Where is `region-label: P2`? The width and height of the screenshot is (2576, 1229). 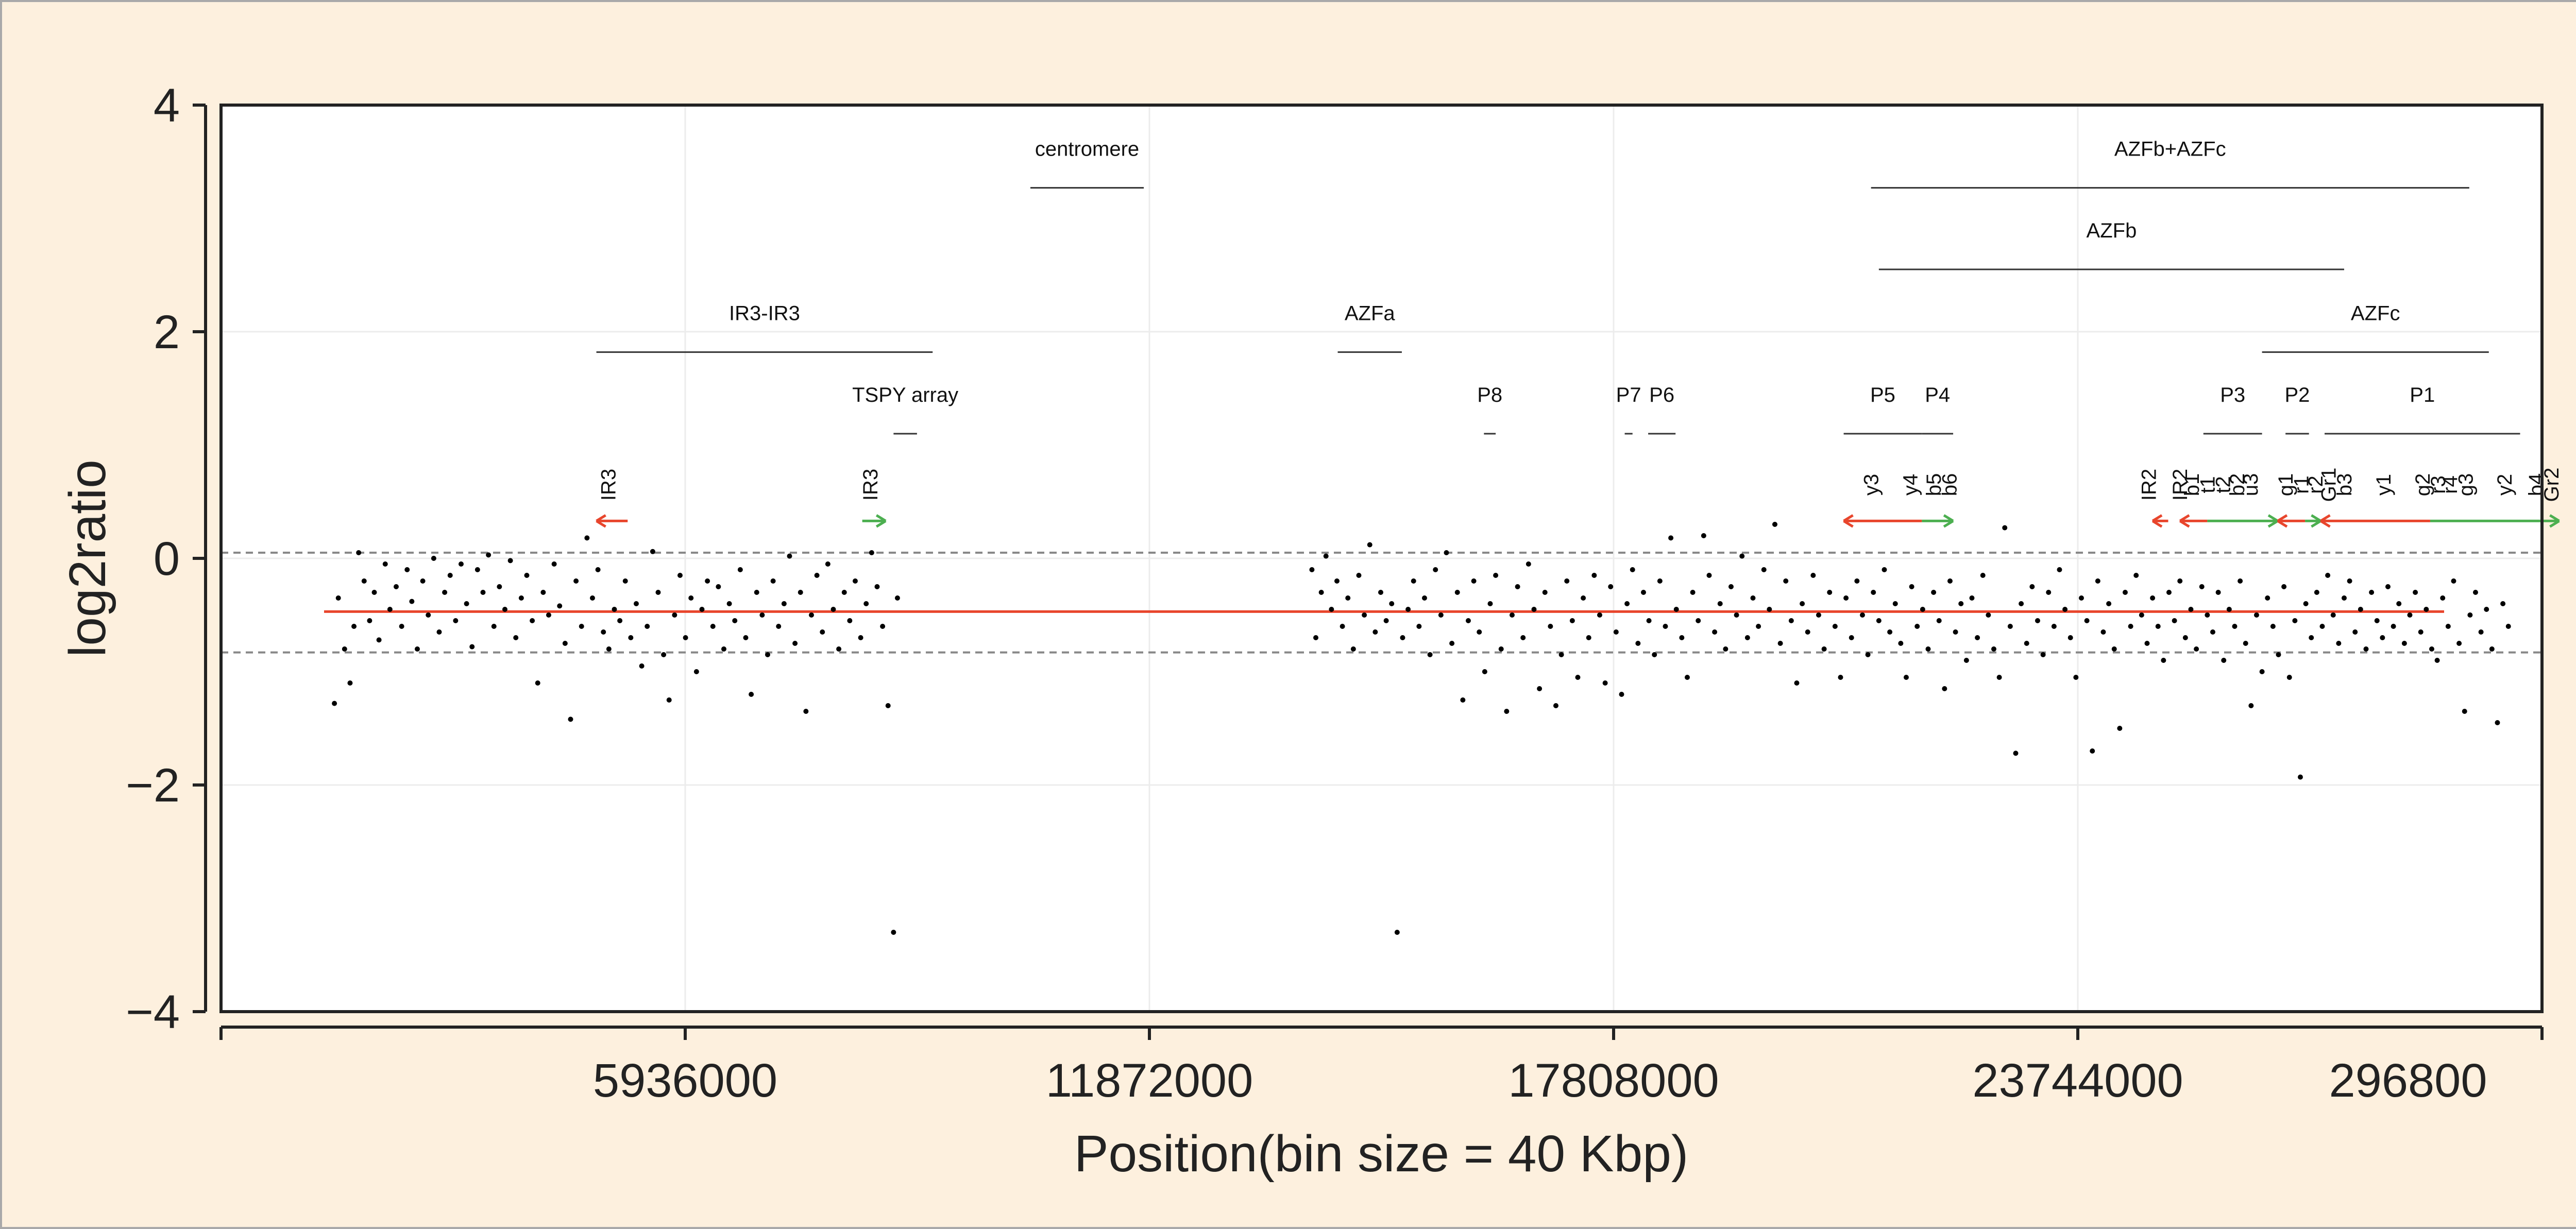 region-label: P2 is located at coordinates (2297, 395).